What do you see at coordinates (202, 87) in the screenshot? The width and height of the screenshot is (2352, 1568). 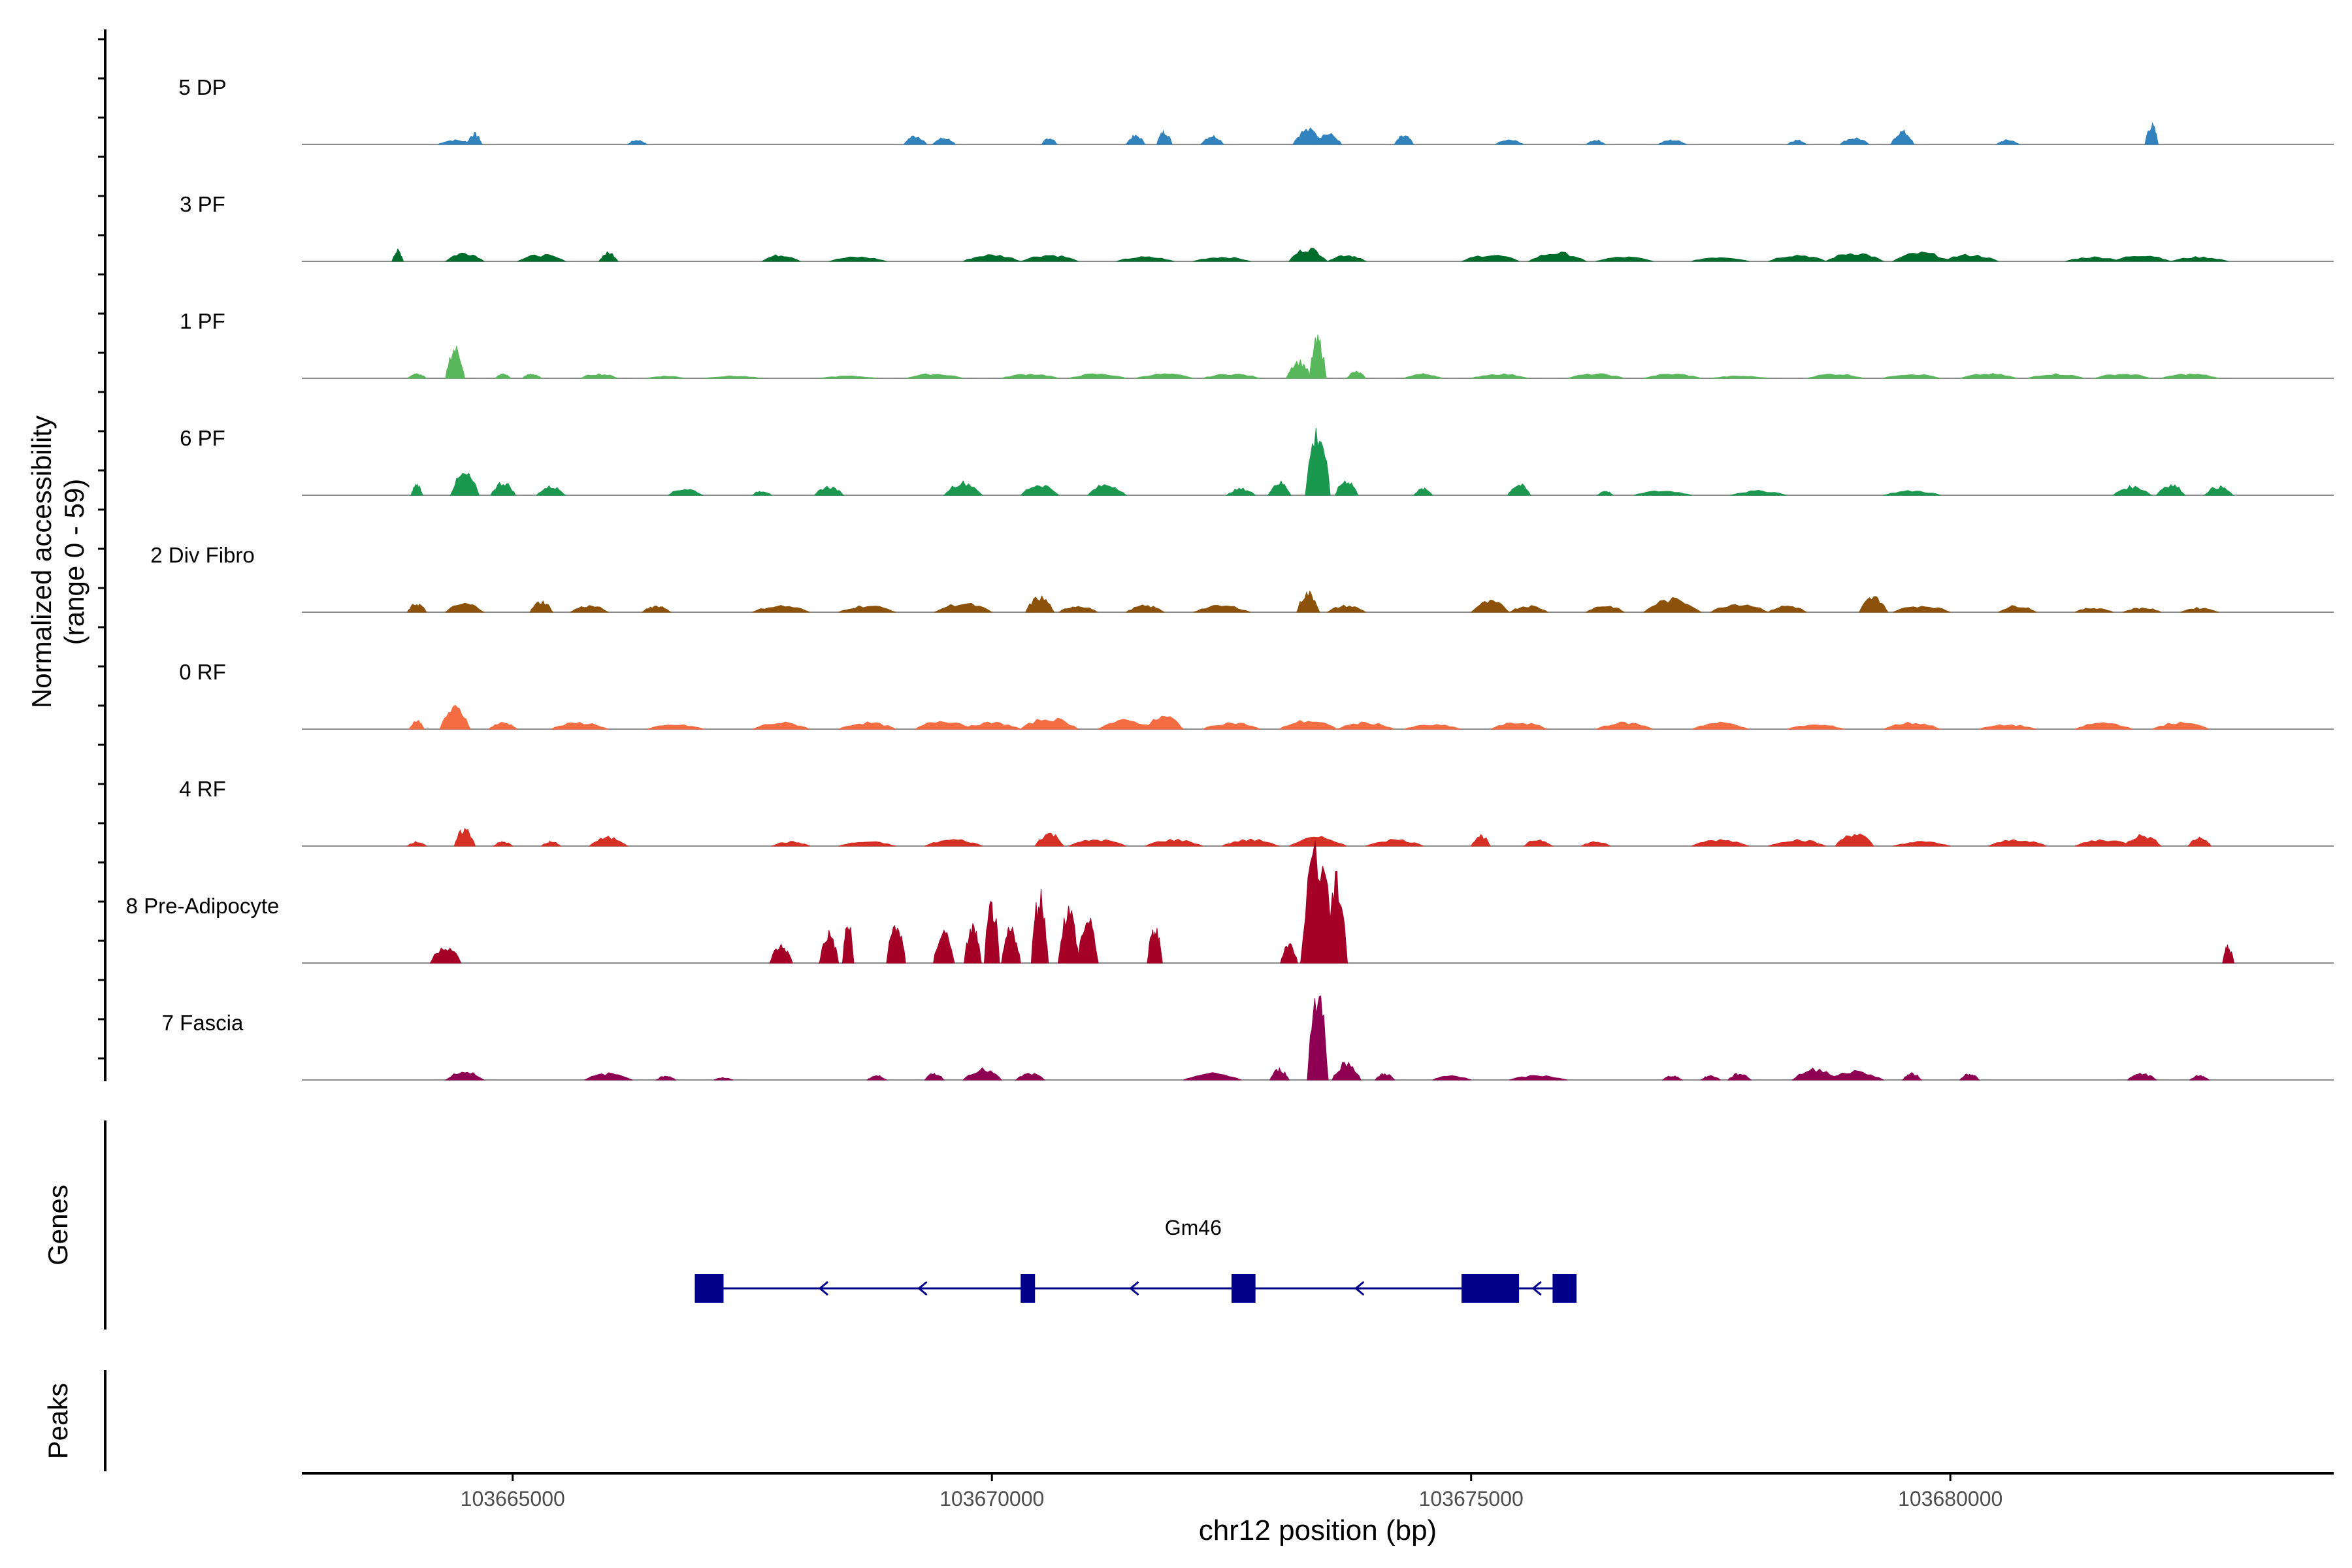 I see `track-label: 5 DP` at bounding box center [202, 87].